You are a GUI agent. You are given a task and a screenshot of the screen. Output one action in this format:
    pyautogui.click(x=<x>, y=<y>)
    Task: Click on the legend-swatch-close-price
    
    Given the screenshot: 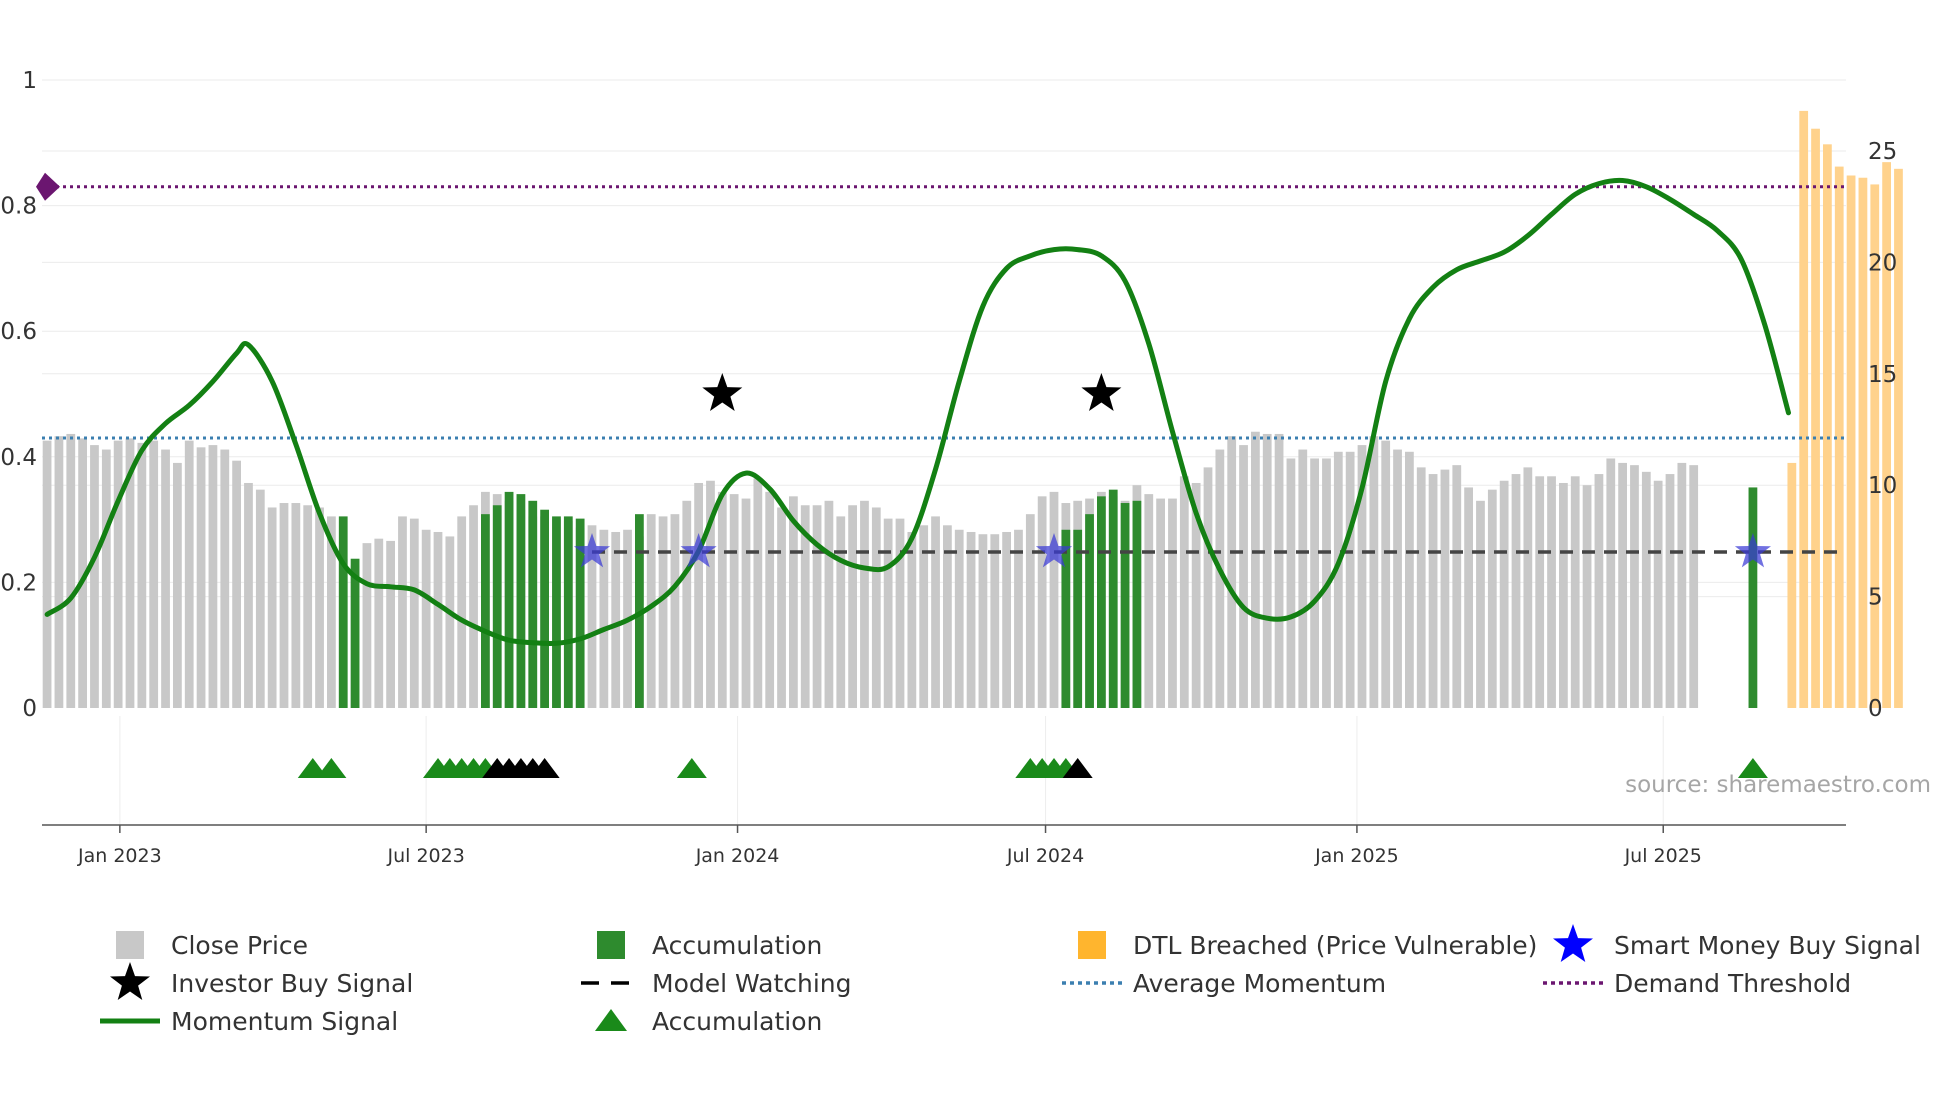 What is the action you would take?
    pyautogui.click(x=130, y=945)
    